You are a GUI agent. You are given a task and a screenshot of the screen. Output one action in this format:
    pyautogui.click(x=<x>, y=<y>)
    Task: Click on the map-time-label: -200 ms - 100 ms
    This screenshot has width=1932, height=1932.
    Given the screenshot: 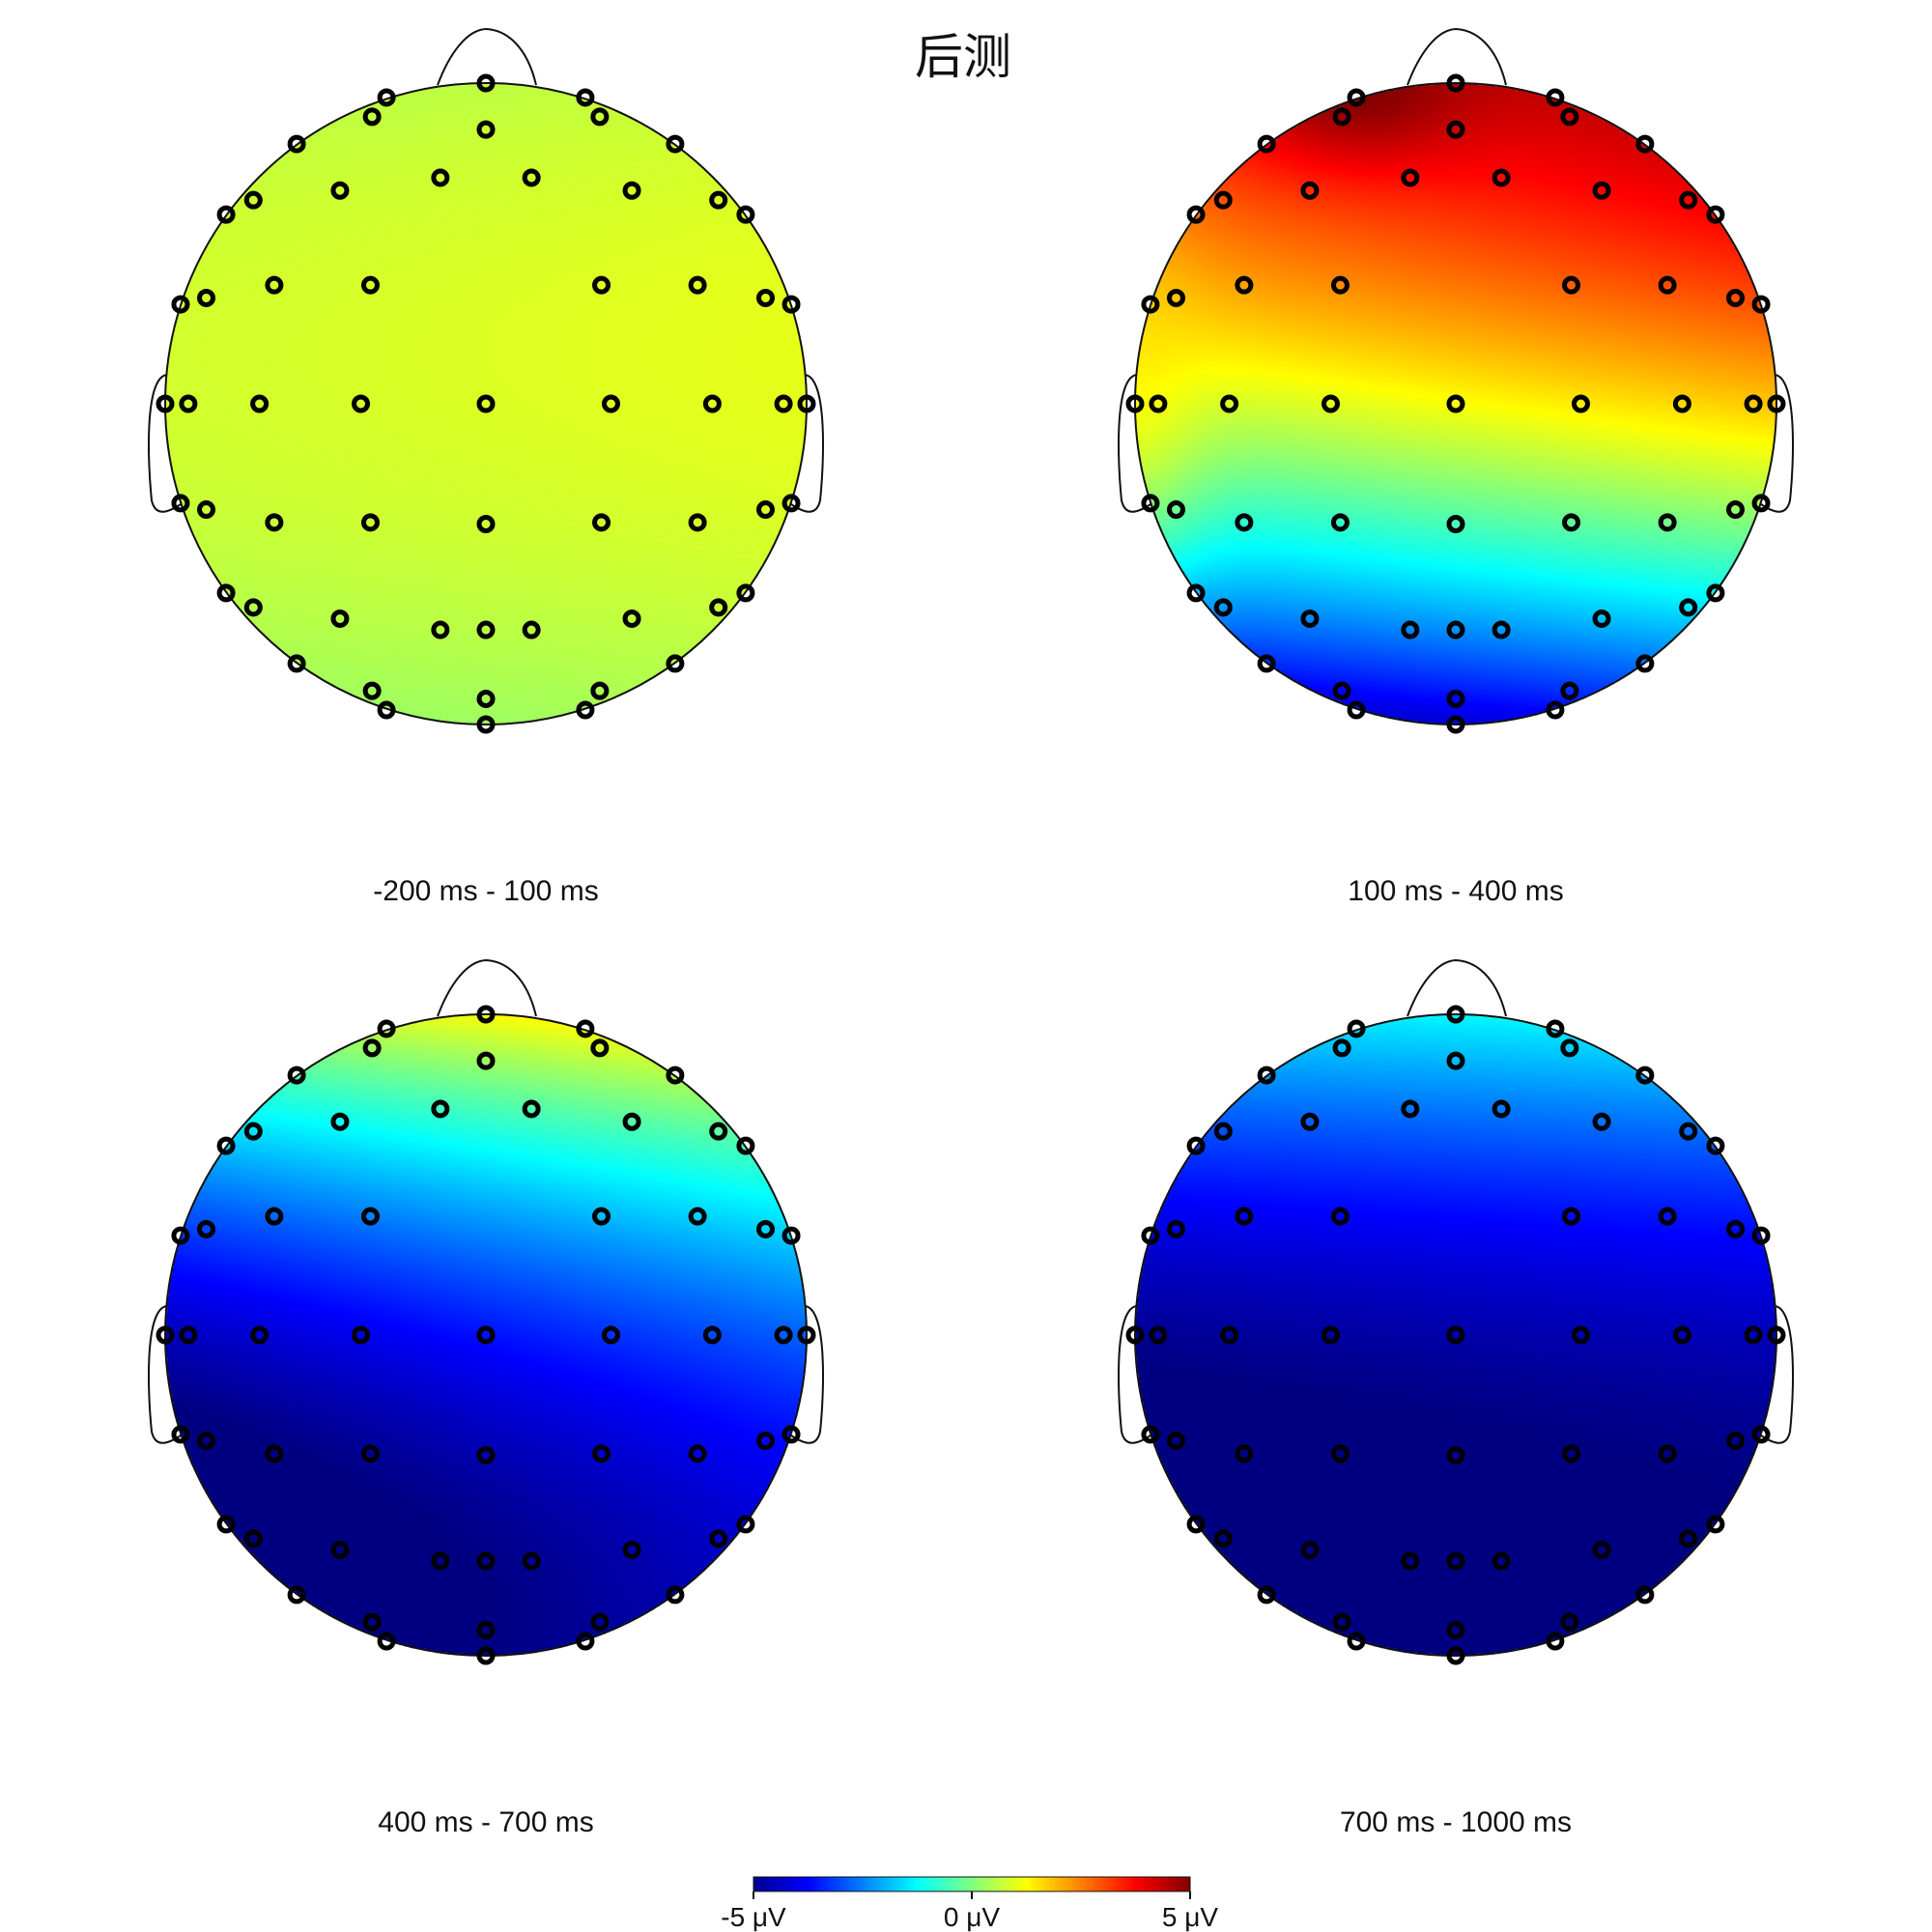 What is the action you would take?
    pyautogui.click(x=485, y=891)
    